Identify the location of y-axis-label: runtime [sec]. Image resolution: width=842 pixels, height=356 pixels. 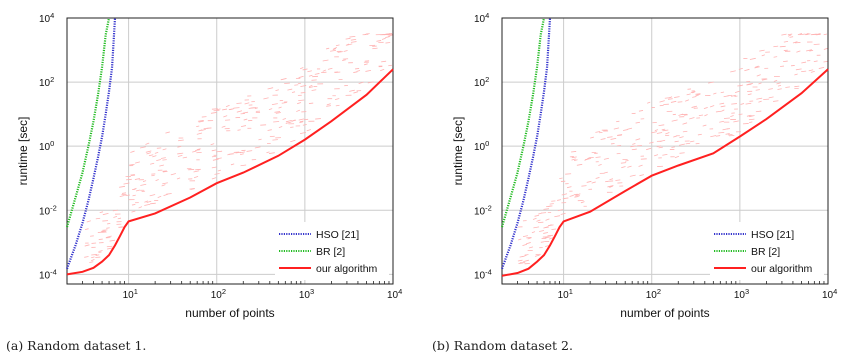
(23, 151).